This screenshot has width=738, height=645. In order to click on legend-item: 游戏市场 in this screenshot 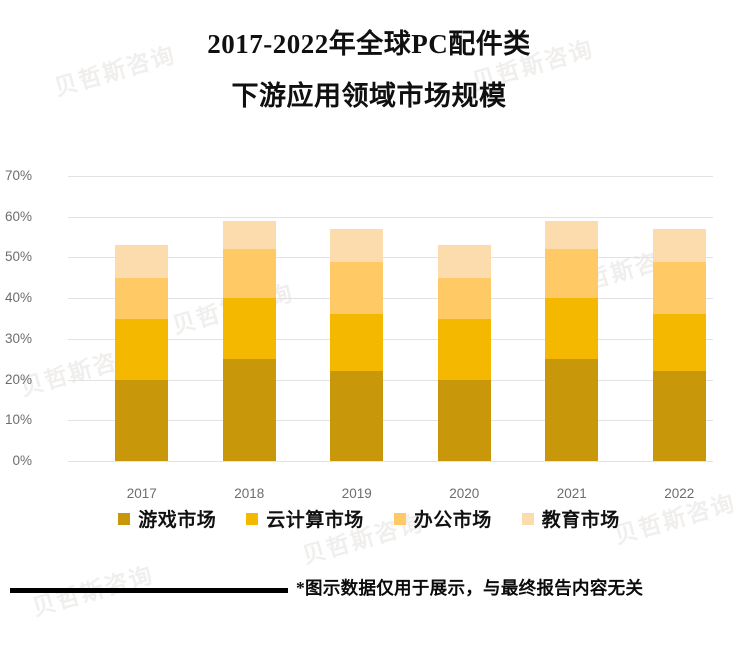, I will do `click(167, 518)`.